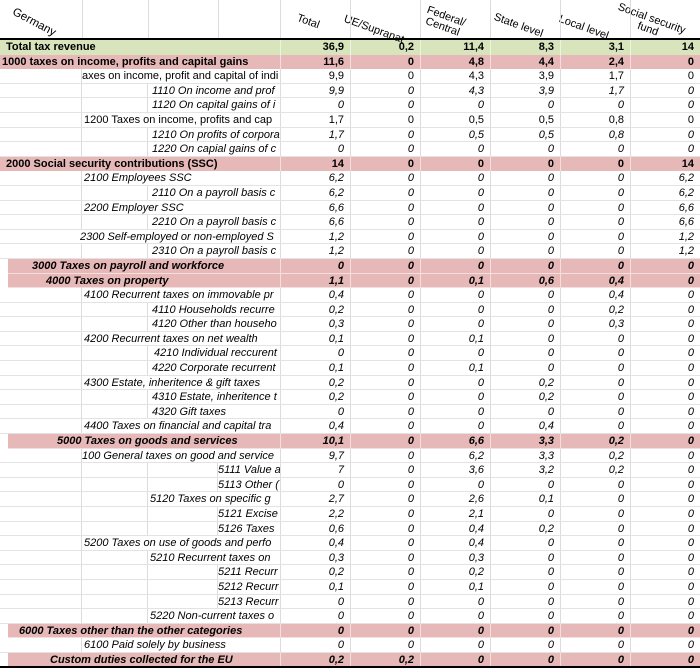 The height and width of the screenshot is (672, 700). I want to click on row-label-cell: 4320 Gift taxes, so click(140, 411).